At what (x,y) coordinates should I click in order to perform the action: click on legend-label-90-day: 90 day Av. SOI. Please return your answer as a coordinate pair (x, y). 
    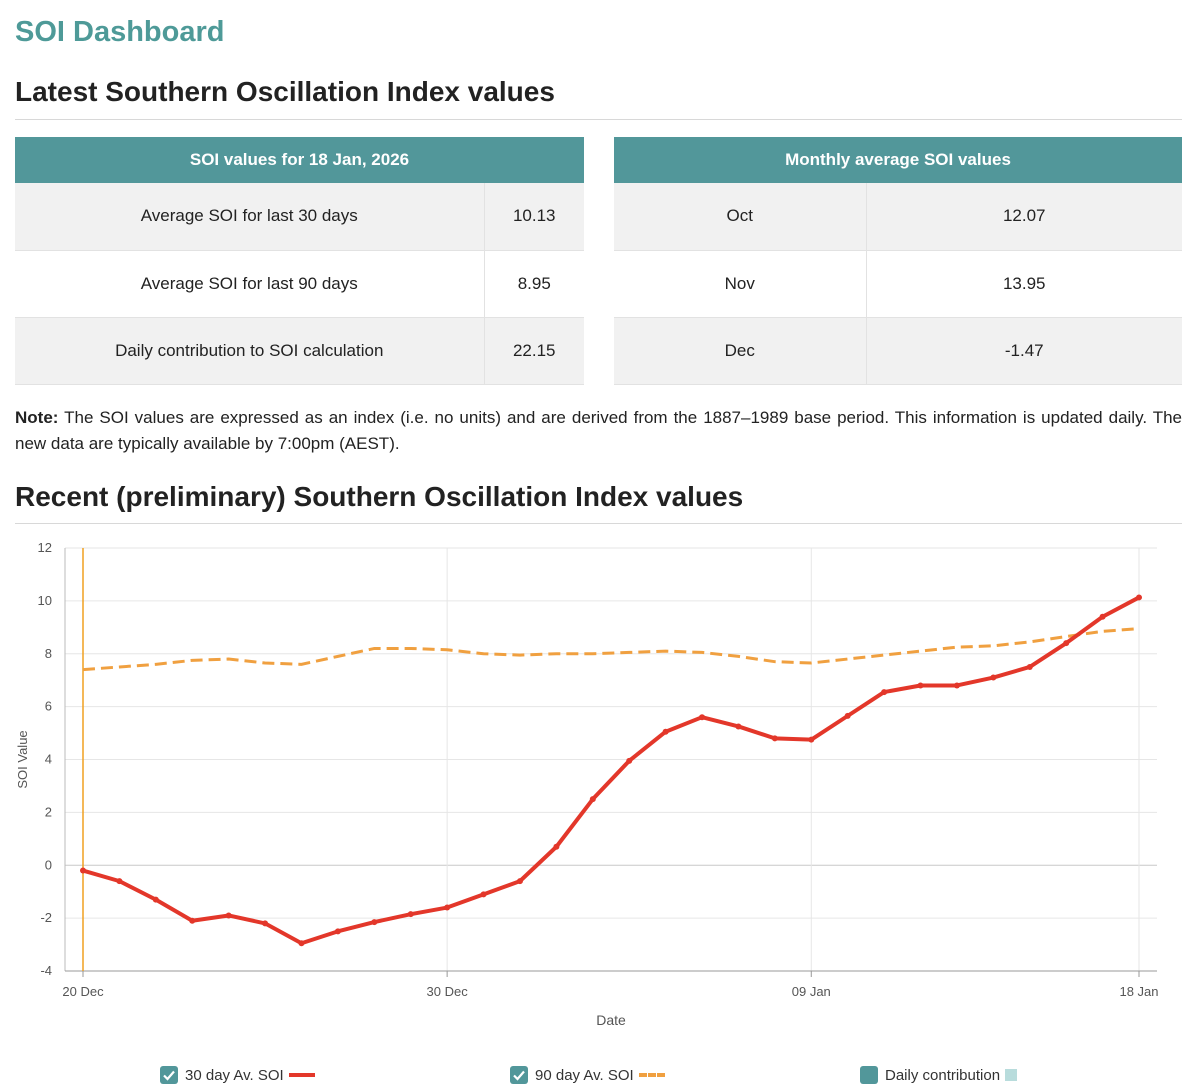
    Looking at the image, I should click on (584, 1075).